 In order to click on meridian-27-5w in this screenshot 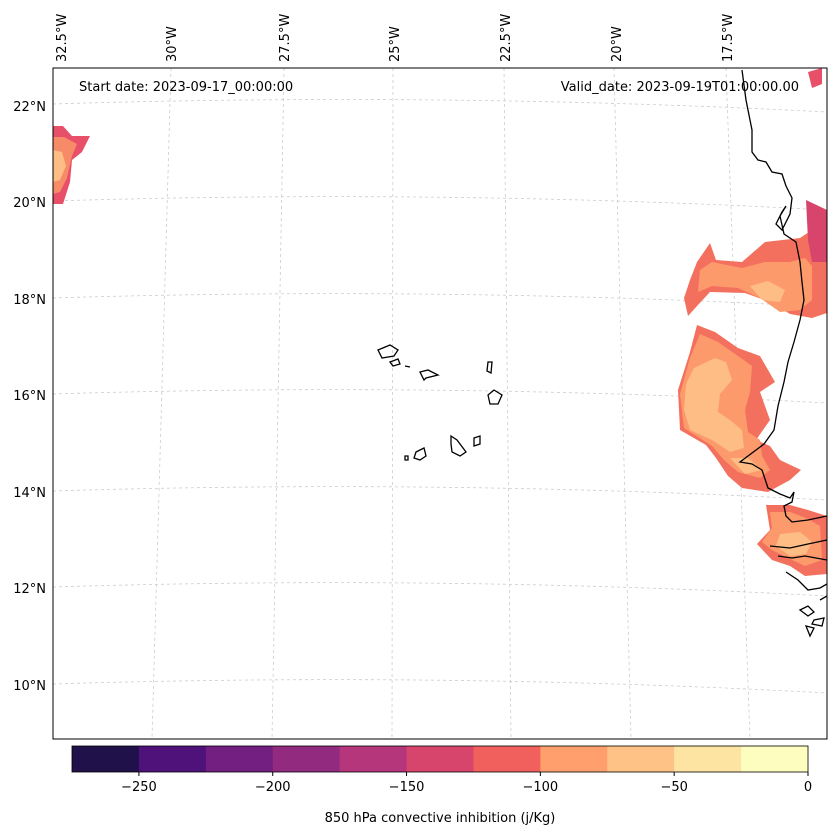, I will do `click(278, 403)`.